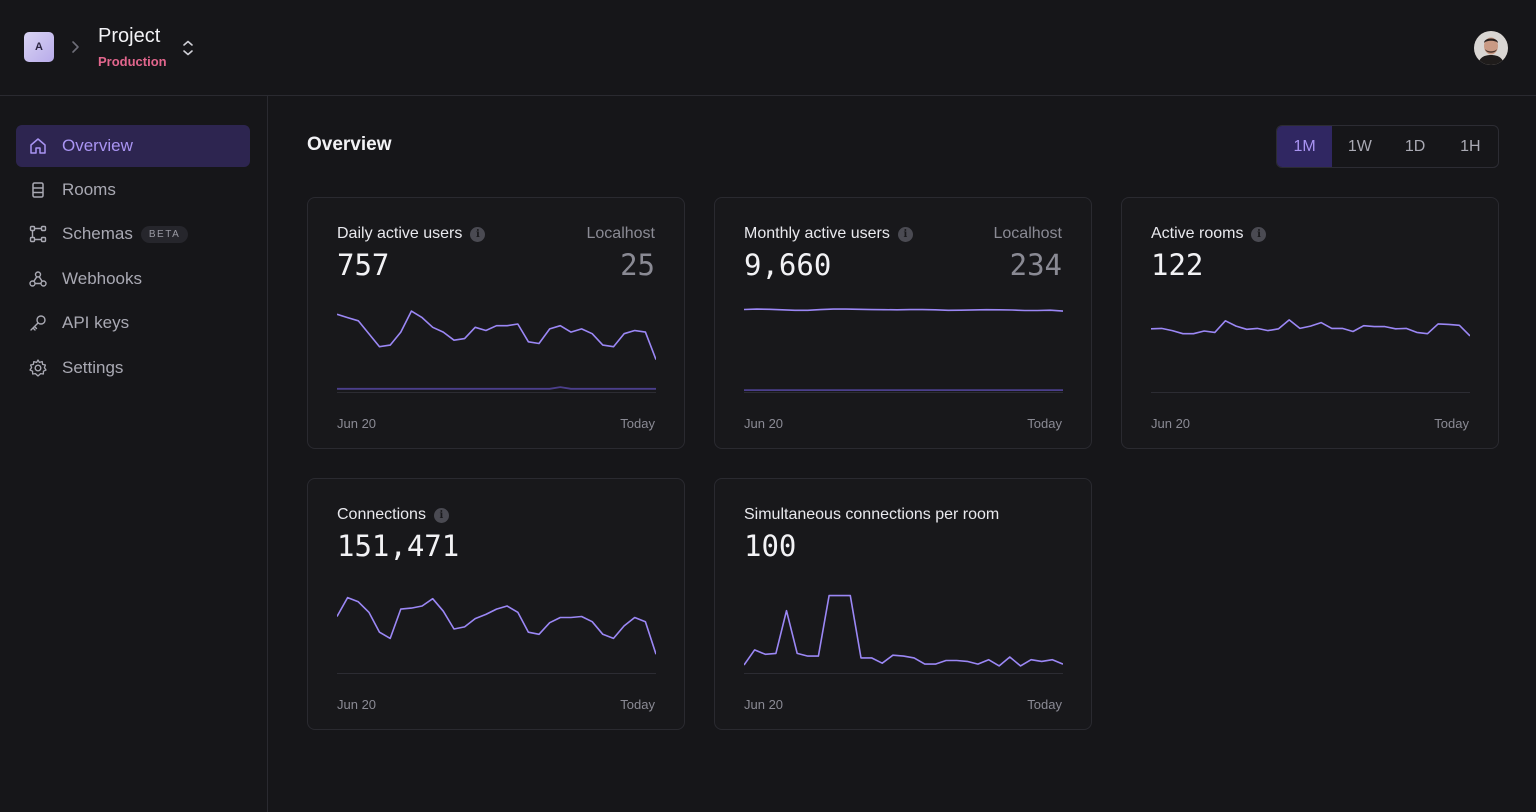  What do you see at coordinates (97, 233) in the screenshot?
I see `sidebar-item-label: Schemas` at bounding box center [97, 233].